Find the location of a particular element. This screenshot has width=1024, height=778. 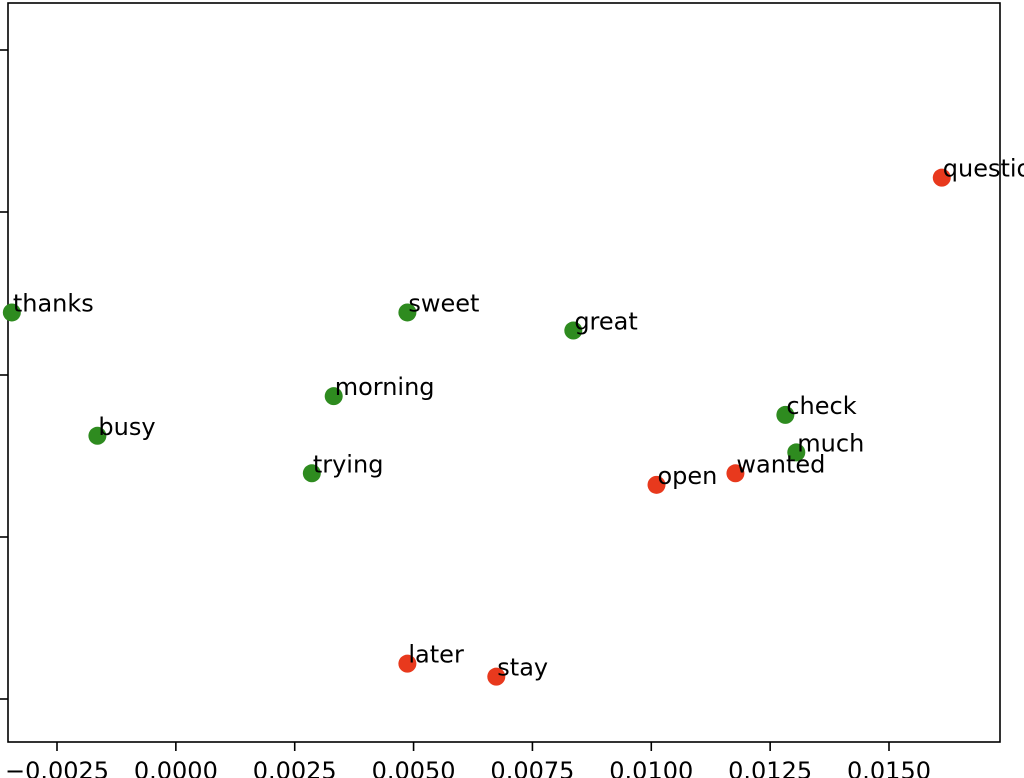

x-tick-label: 0.0100 is located at coordinates (651, 767).